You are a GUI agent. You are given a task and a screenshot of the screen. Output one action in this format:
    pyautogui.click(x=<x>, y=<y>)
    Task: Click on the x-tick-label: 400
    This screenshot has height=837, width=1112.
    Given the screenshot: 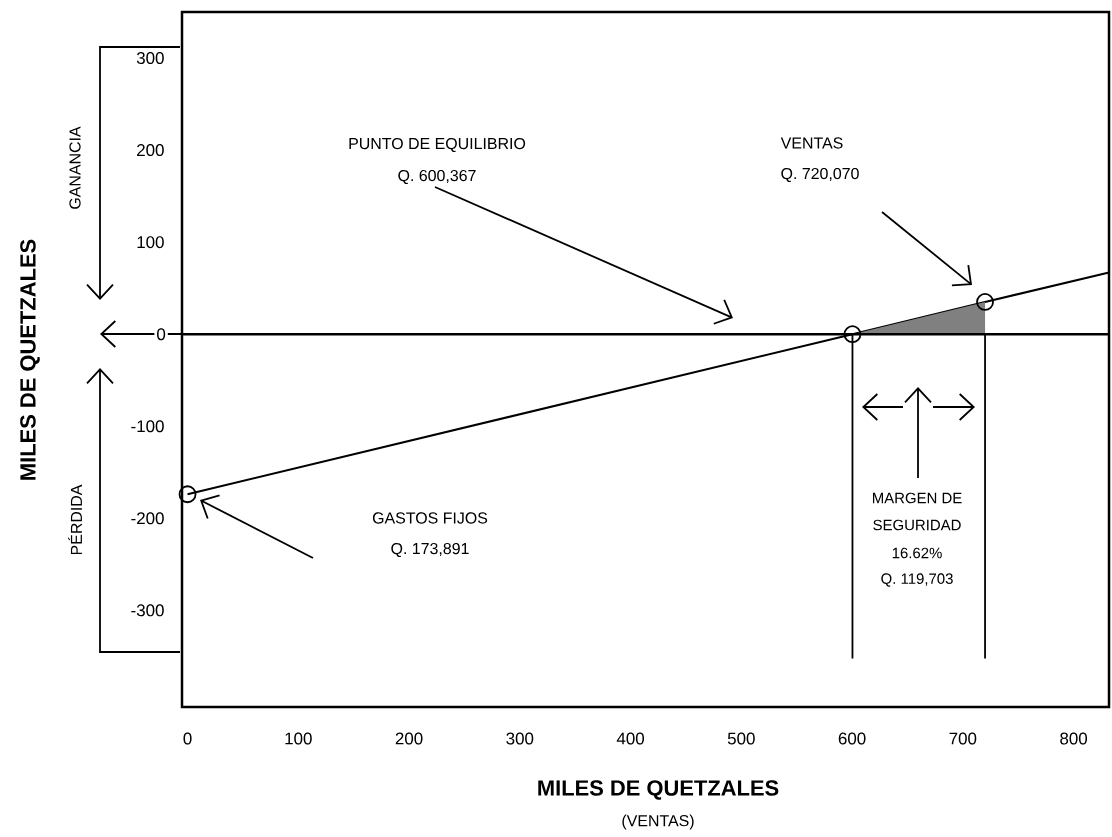 What is the action you would take?
    pyautogui.click(x=630, y=738)
    